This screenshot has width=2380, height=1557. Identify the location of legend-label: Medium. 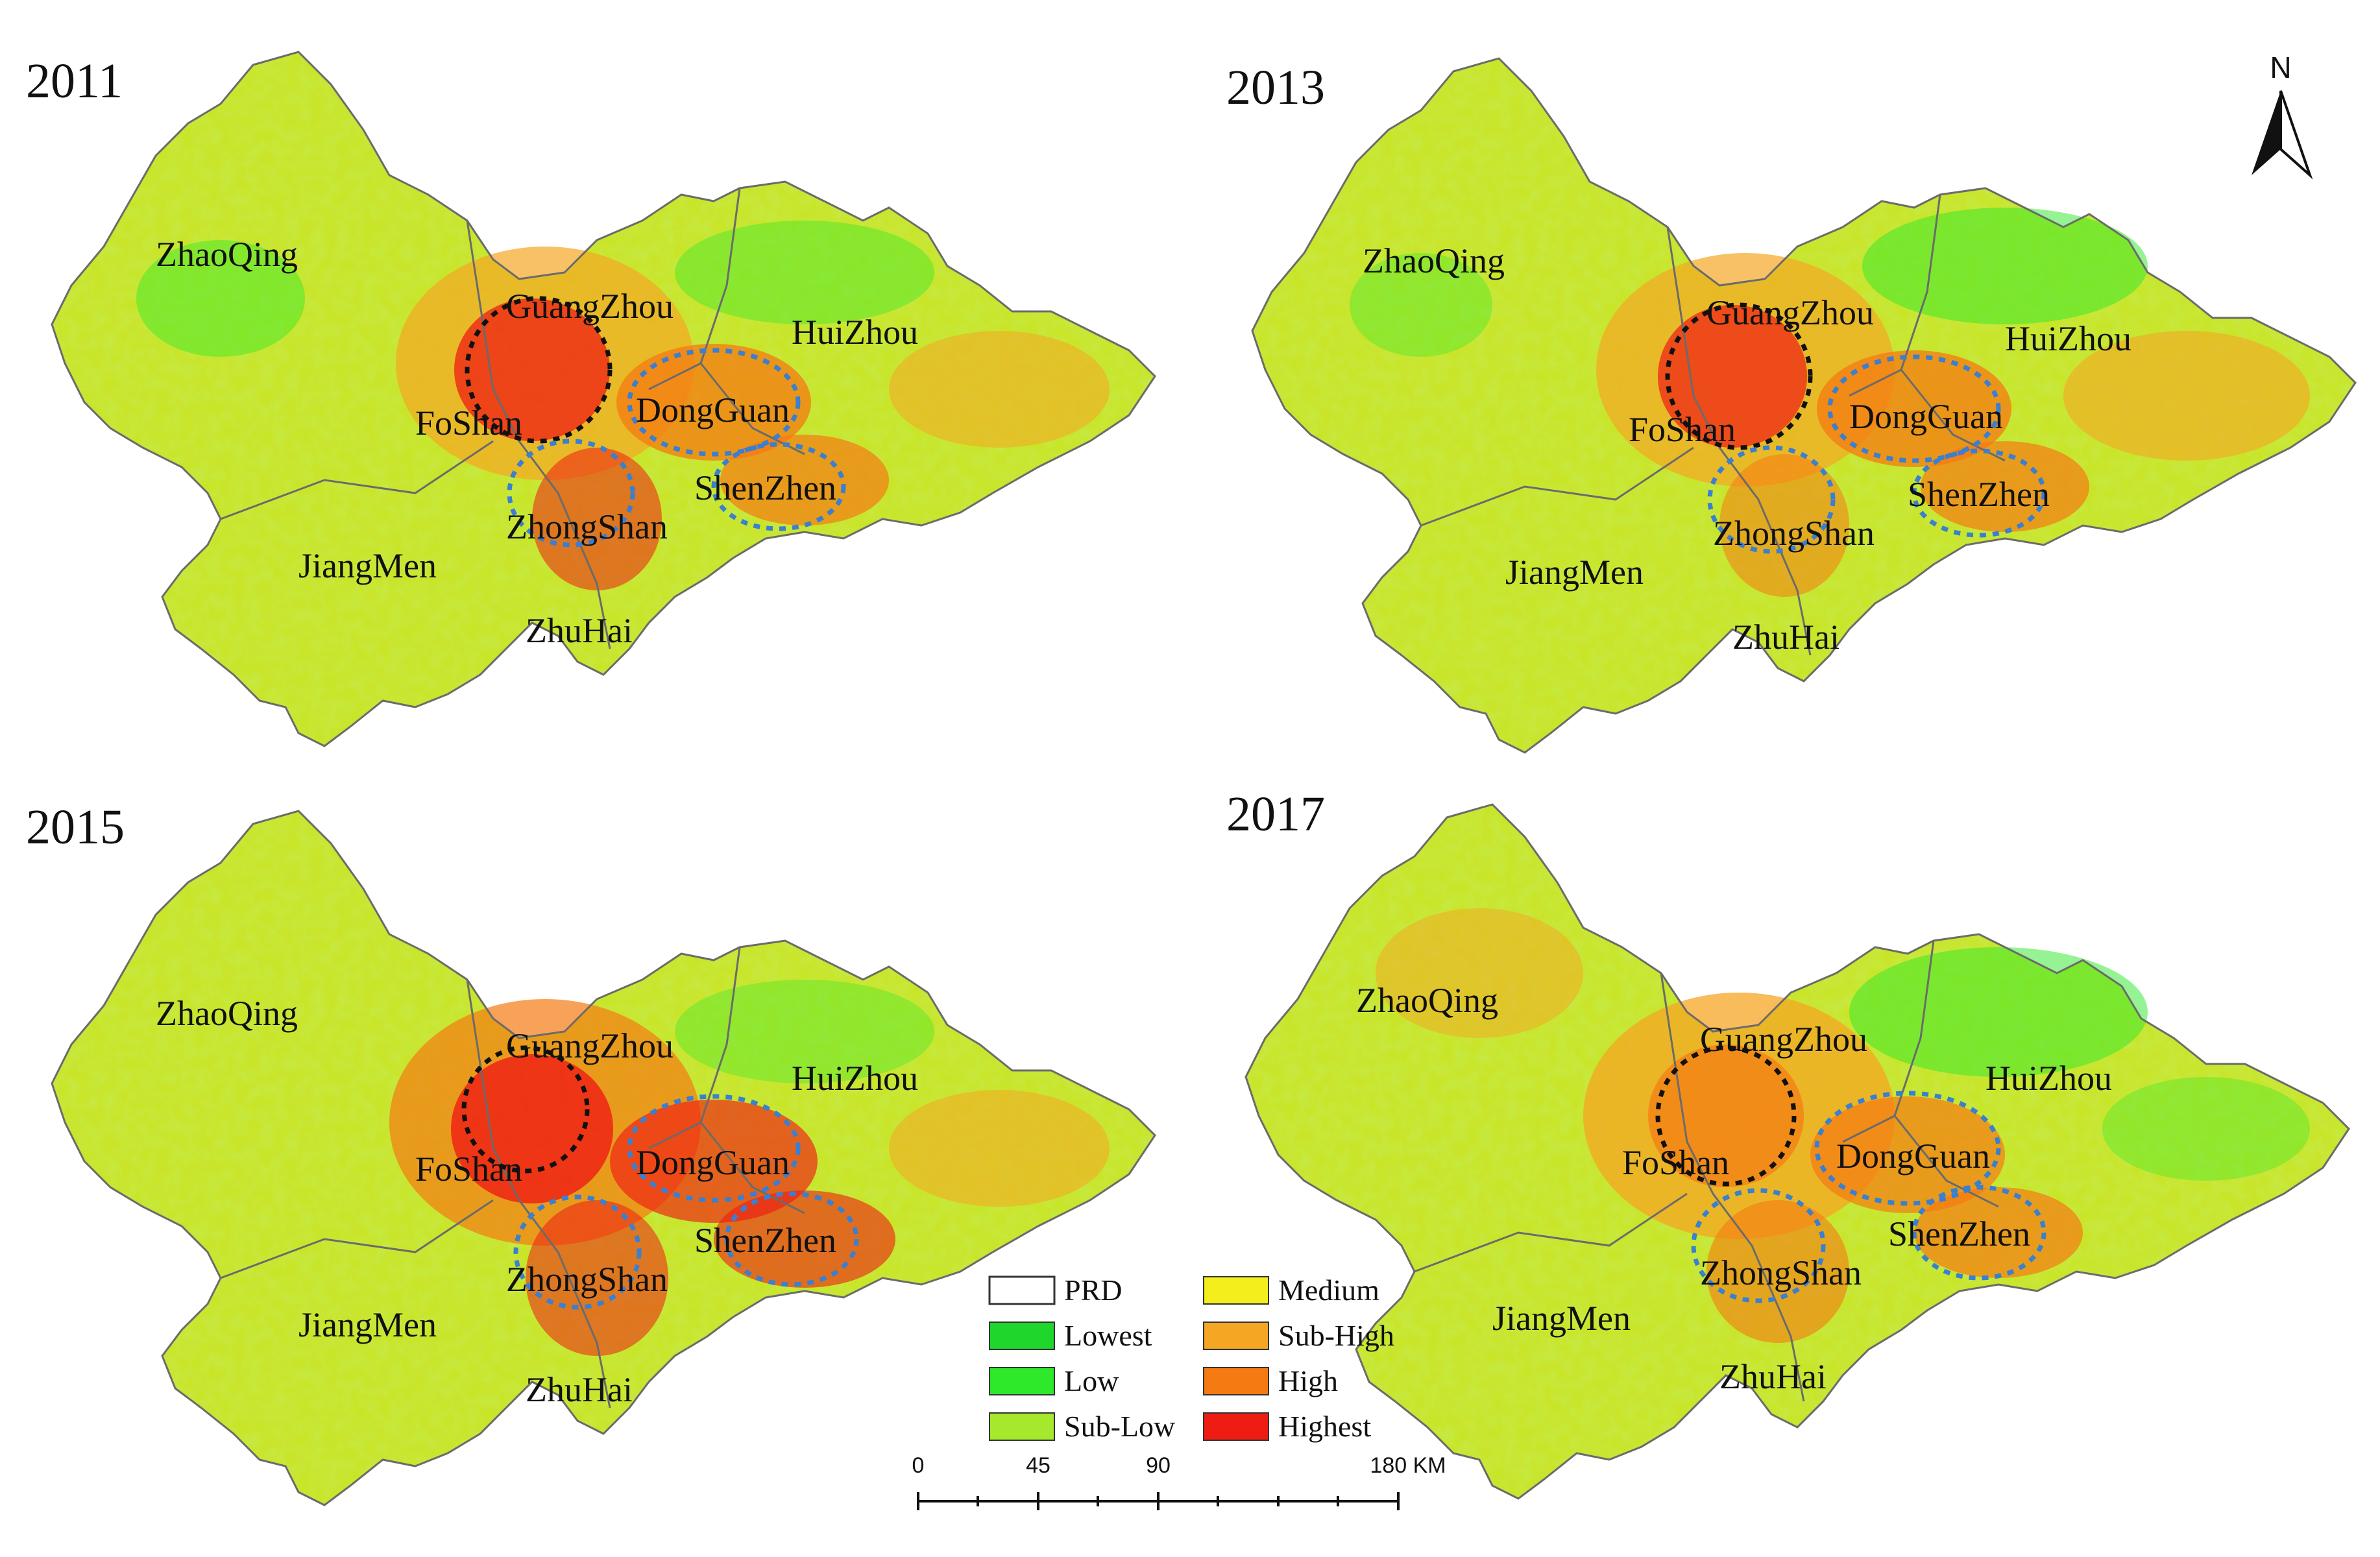
(1328, 1290).